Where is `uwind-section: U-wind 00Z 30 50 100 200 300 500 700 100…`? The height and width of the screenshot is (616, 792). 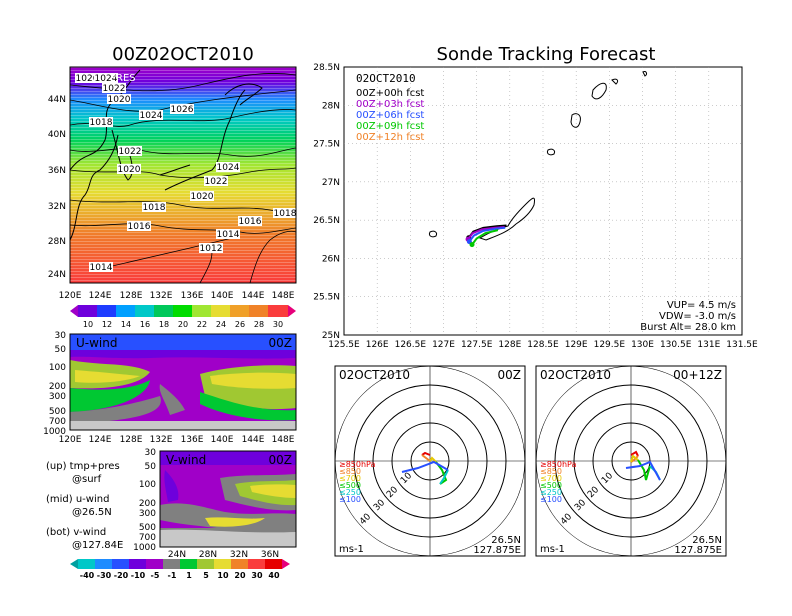 uwind-section: U-wind 00Z 30 50 100 200 300 500 700 100… is located at coordinates (170, 388).